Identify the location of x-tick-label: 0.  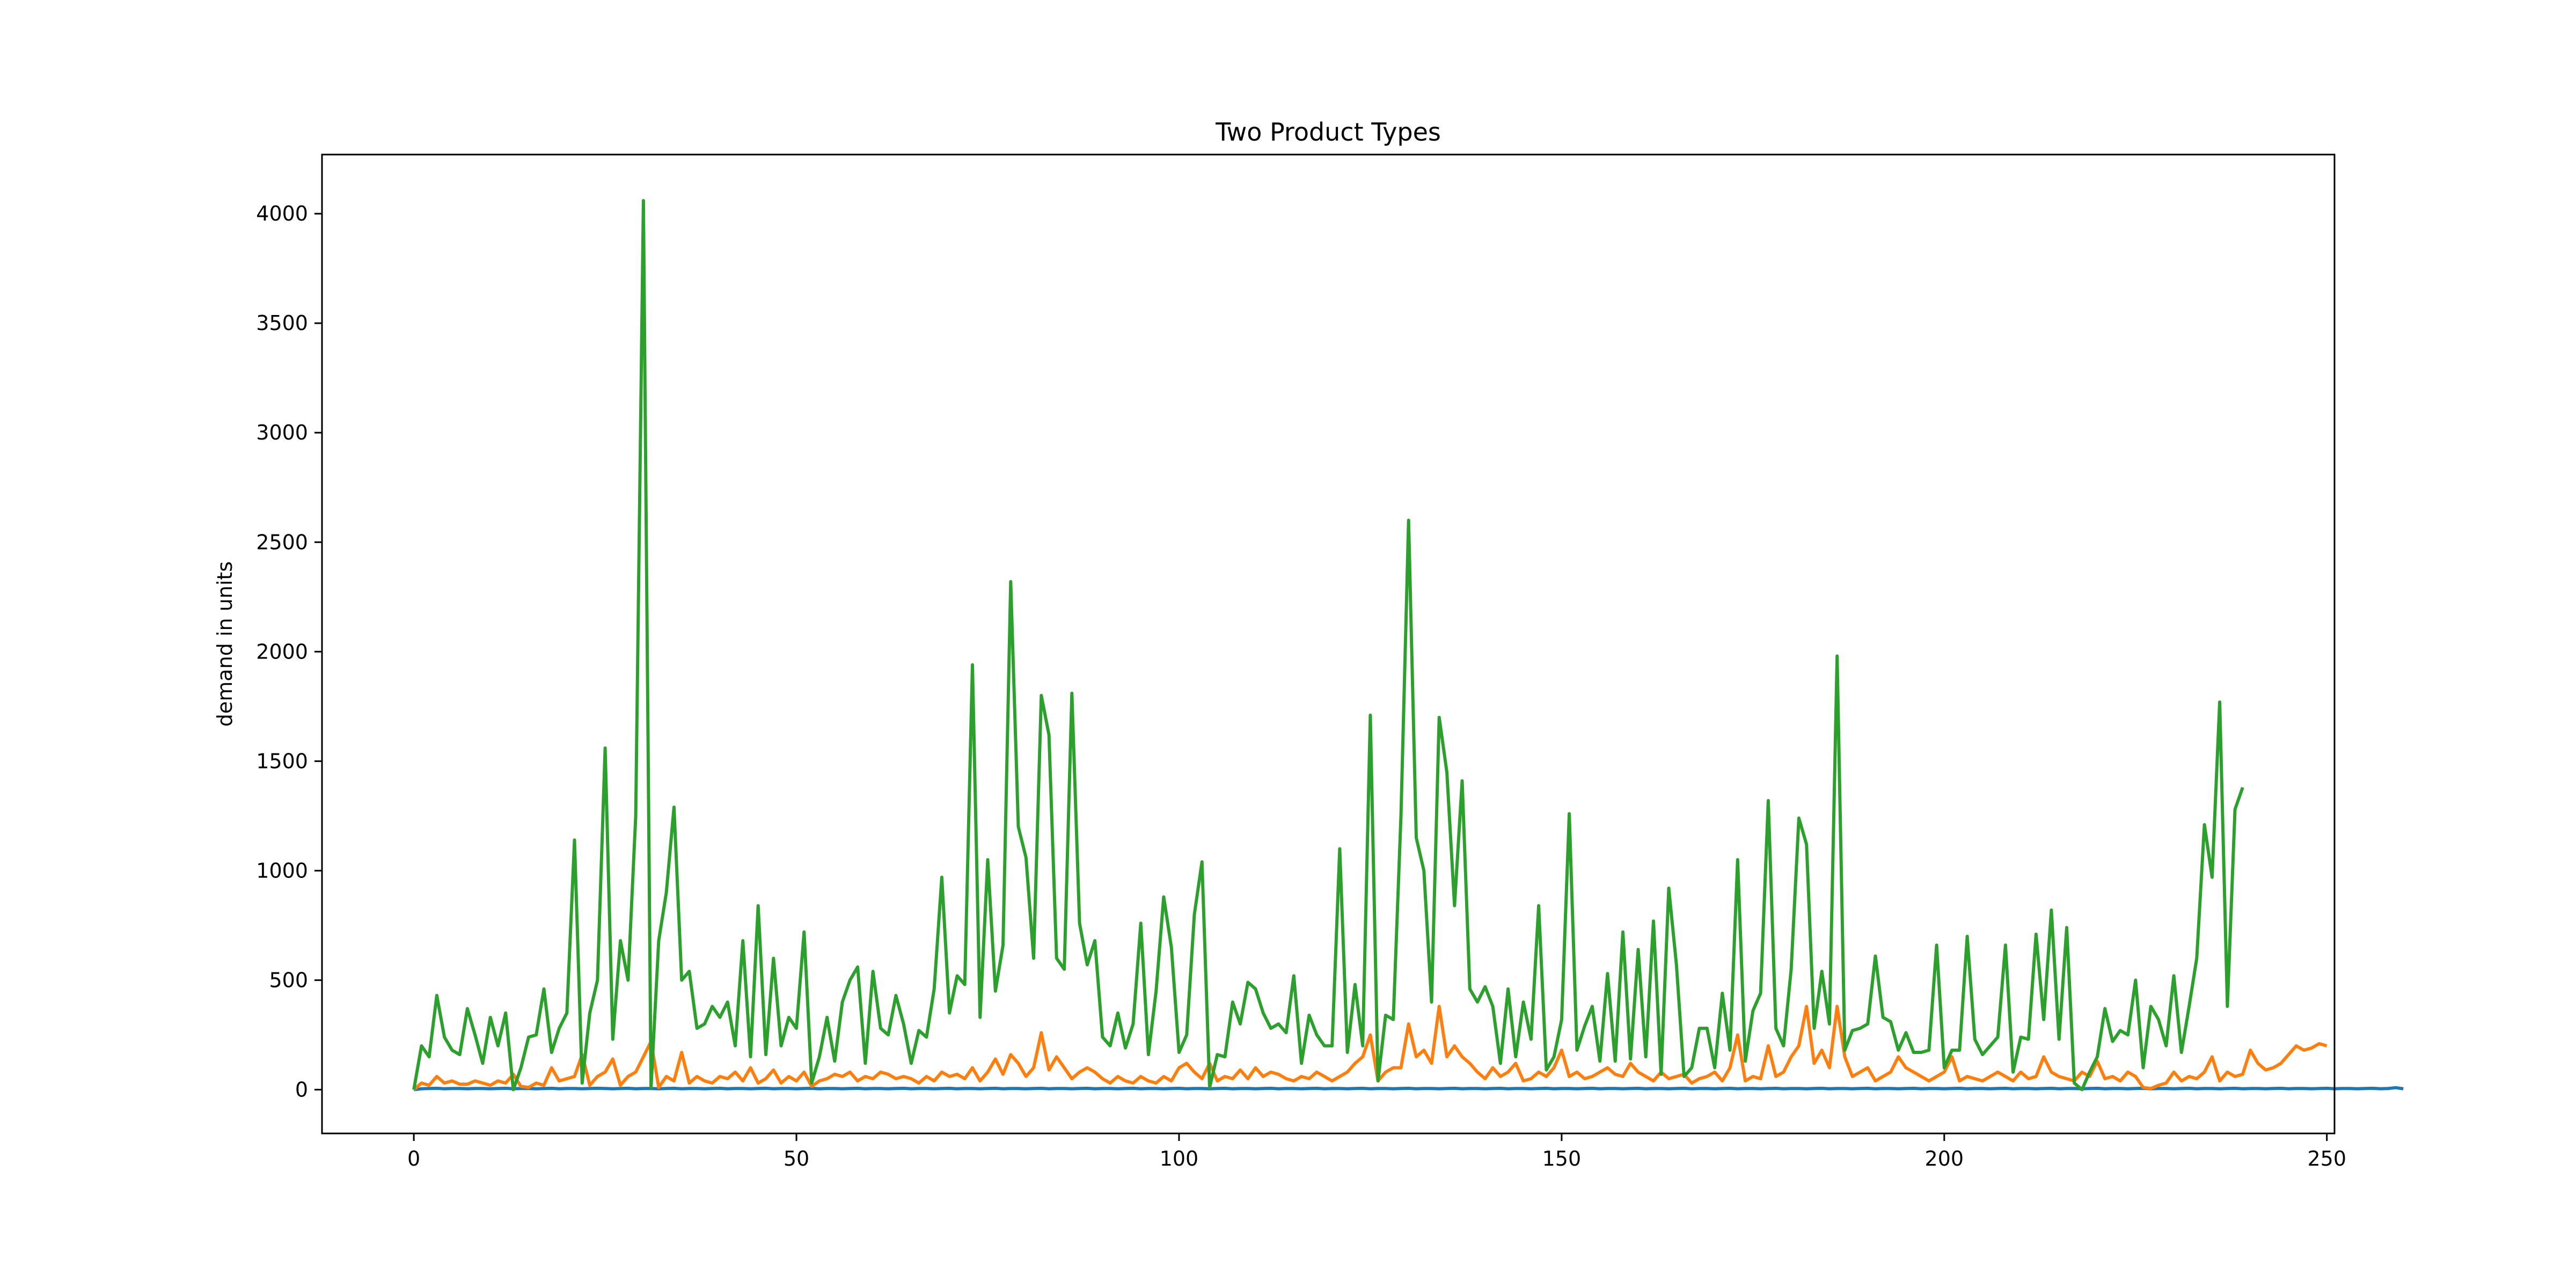
(413, 1158).